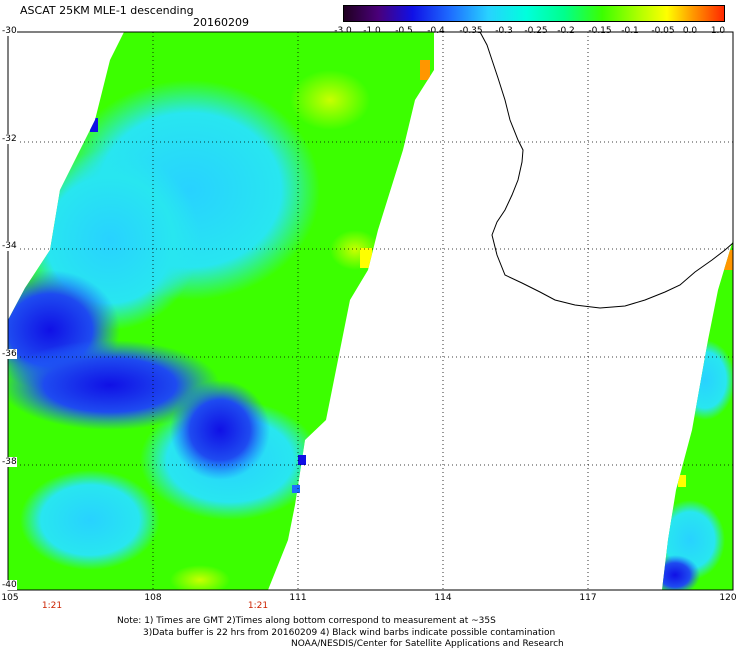  I want to click on lon-label: 111, so click(298, 598).